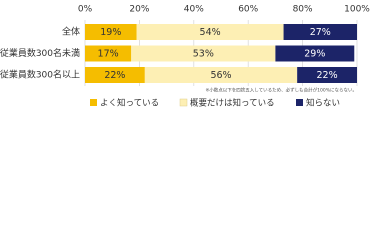  Describe the element at coordinates (40, 53) in the screenshot. I see `y-tick-label: 従業員数300名未満` at that location.